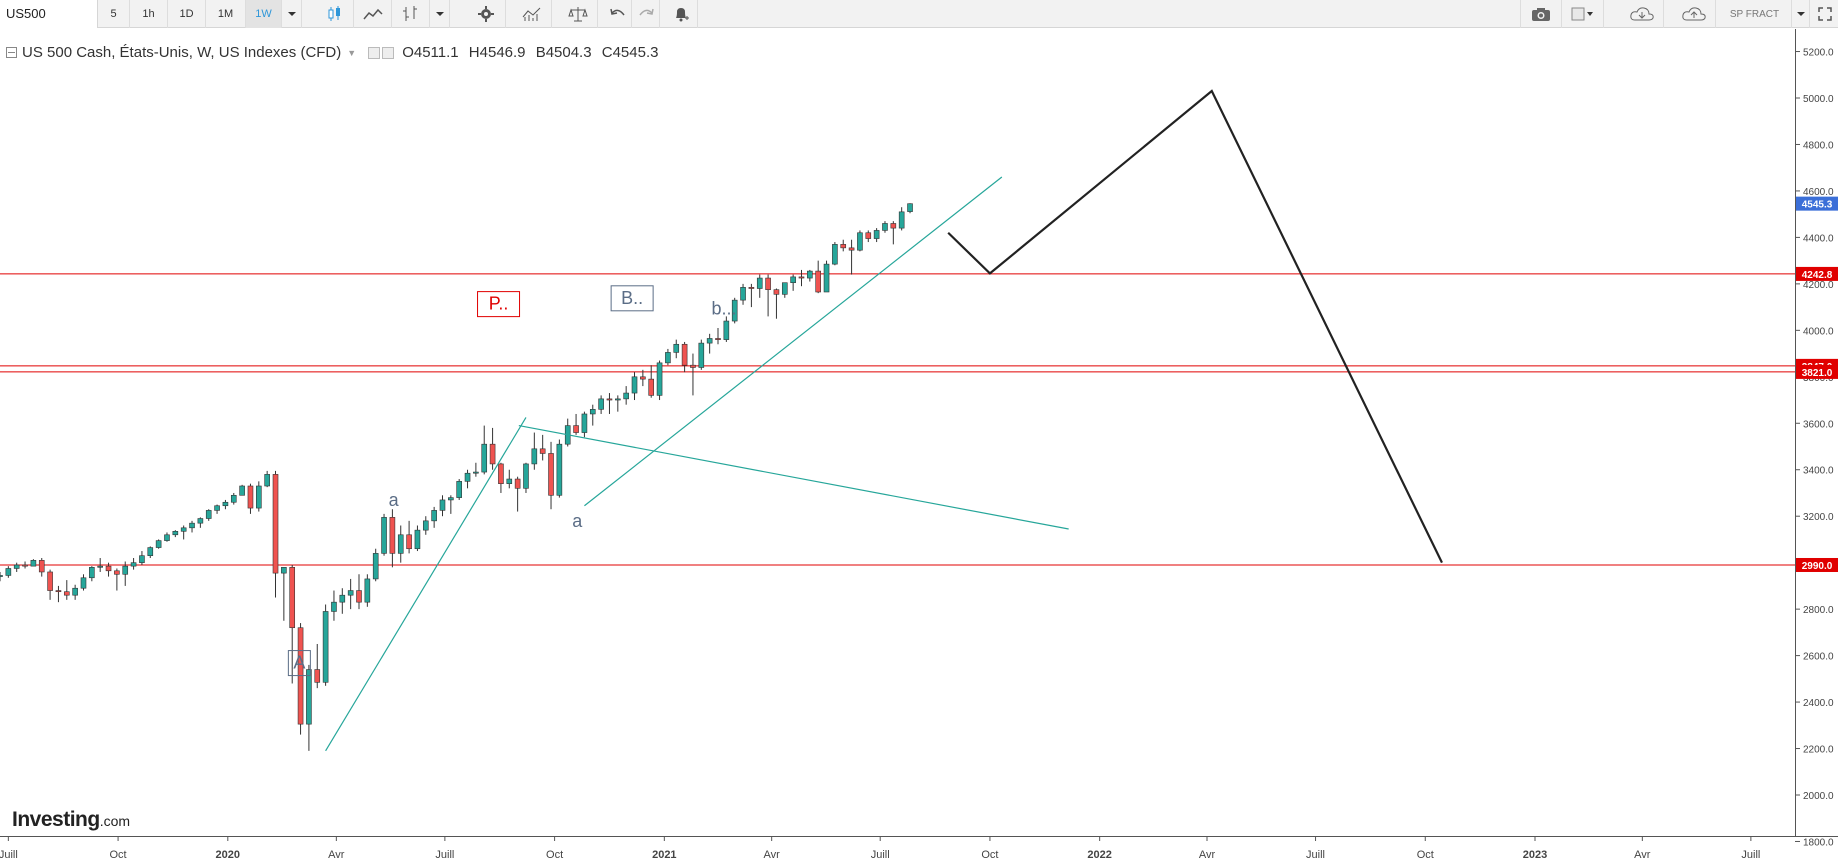  Describe the element at coordinates (1755, 14) in the screenshot. I see `user-menu: SP FRACT` at that location.